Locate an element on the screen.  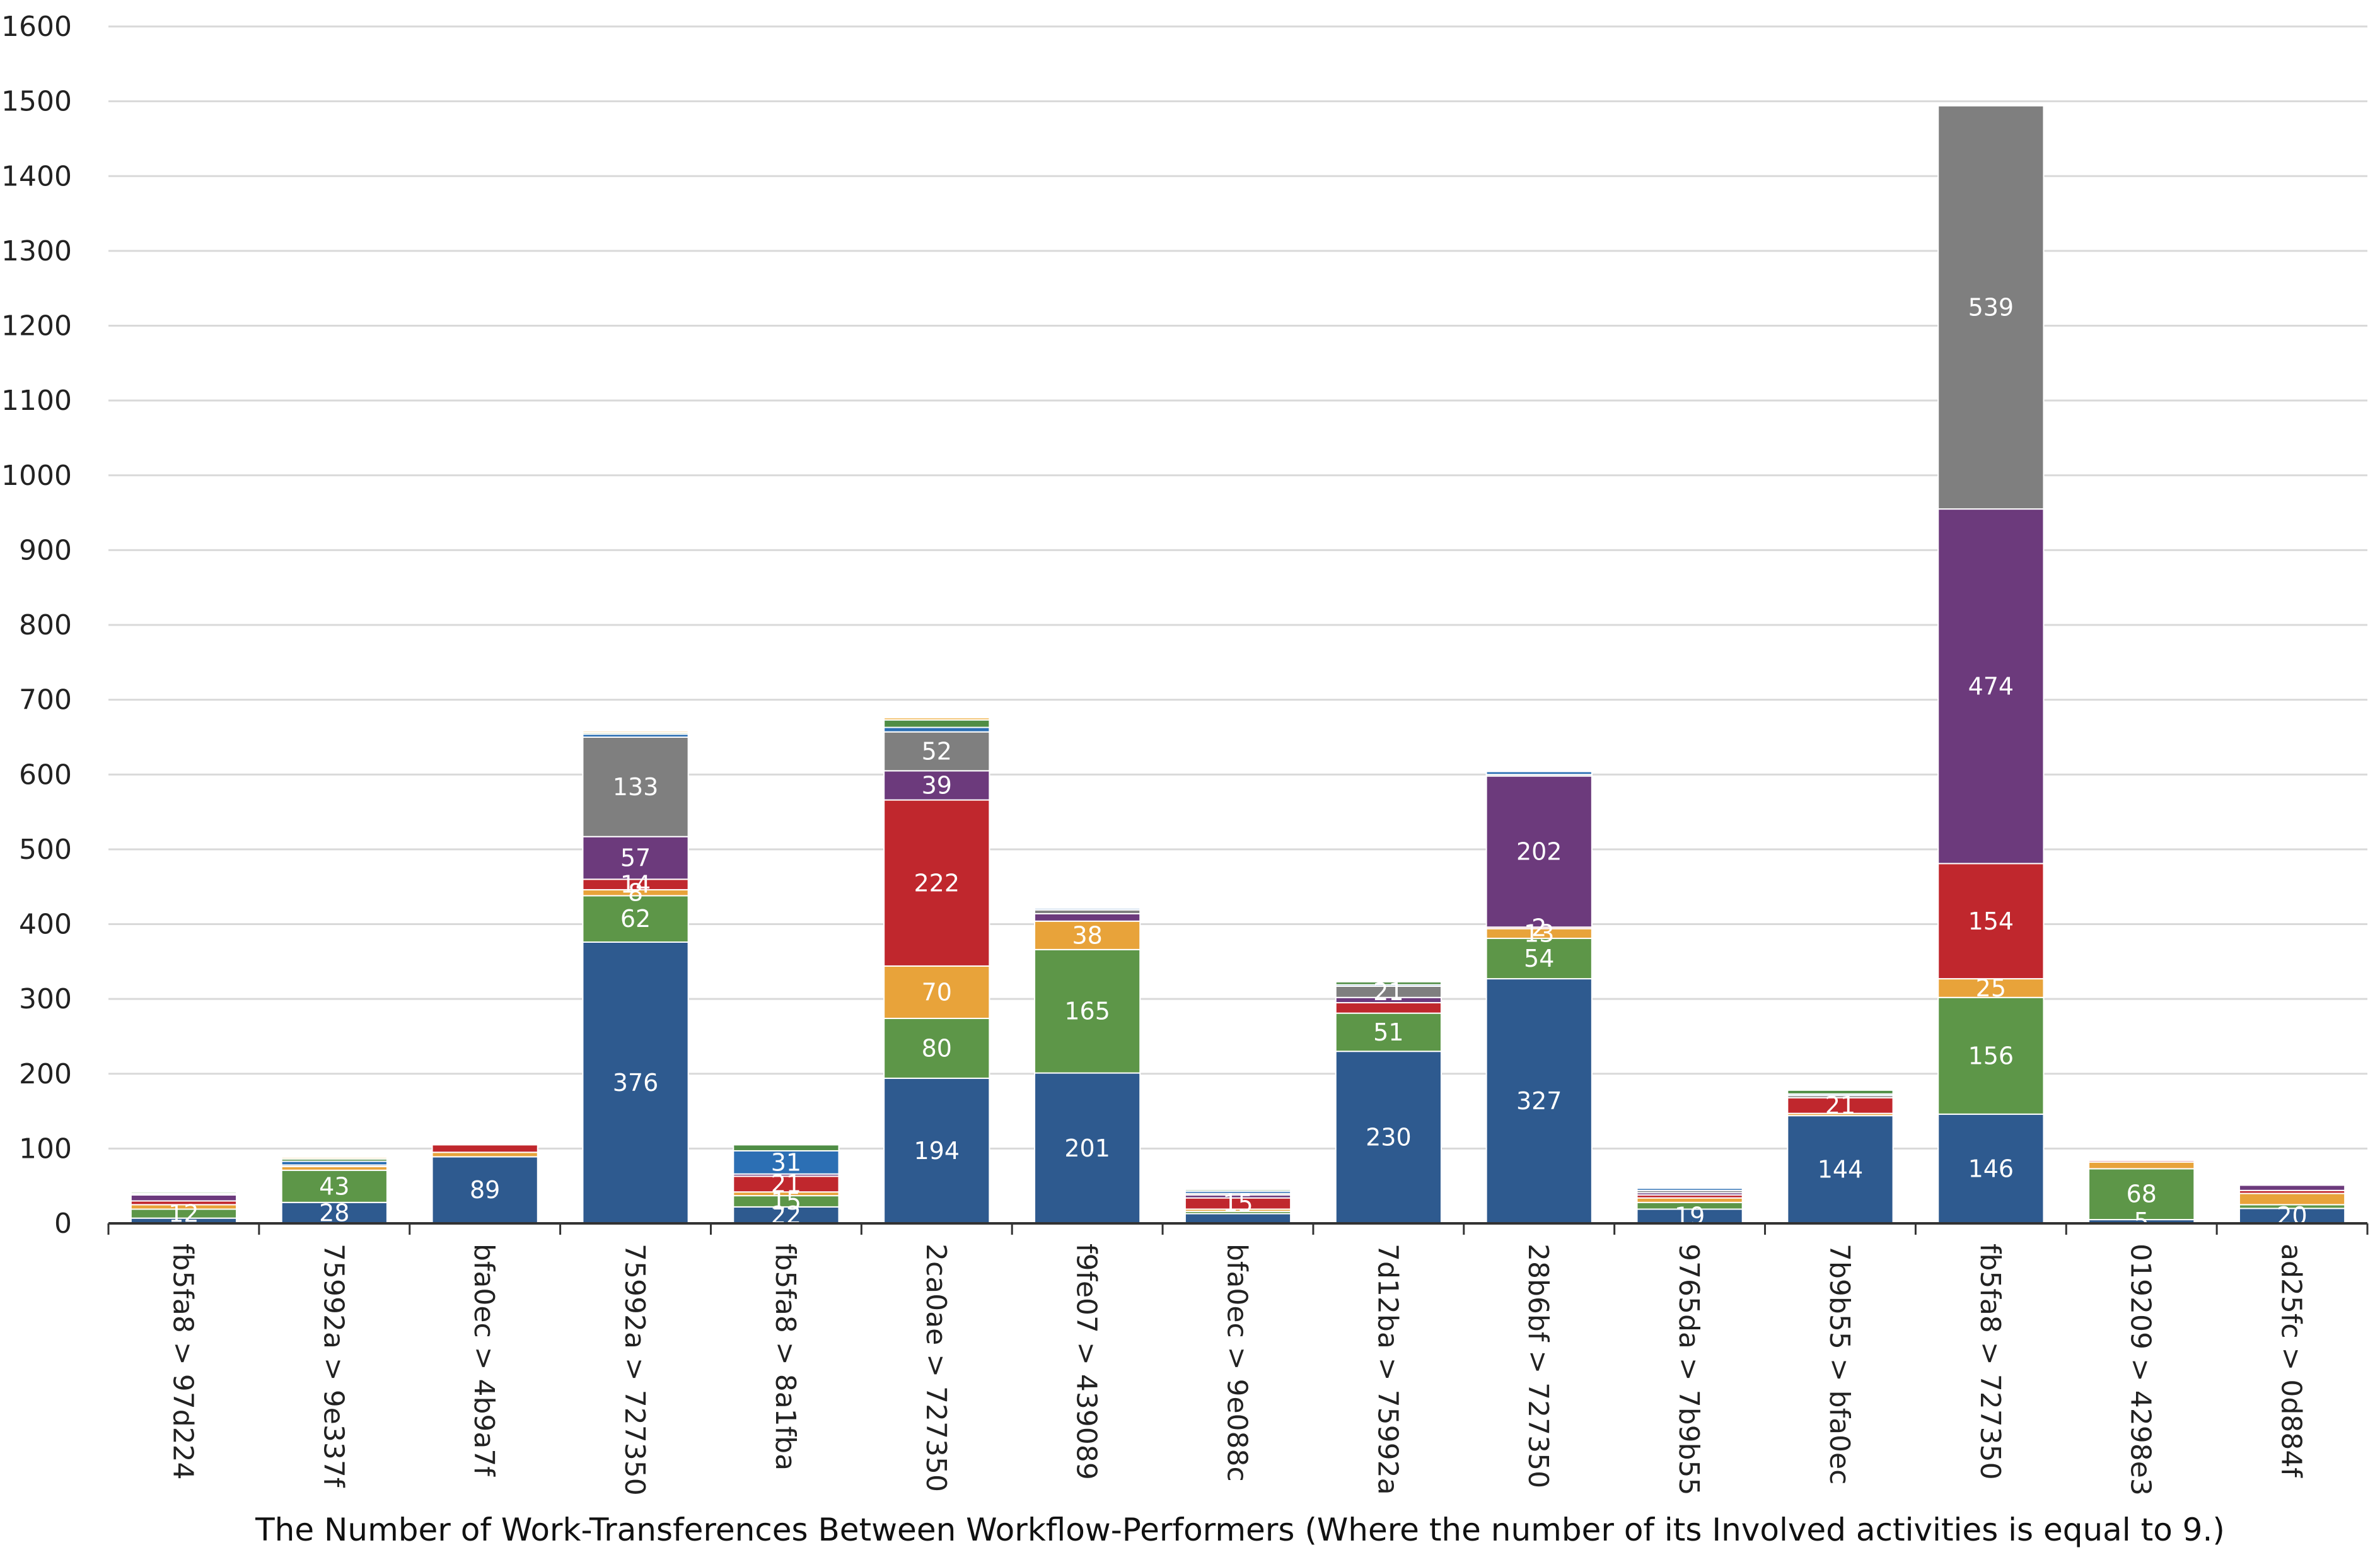
bar-segment-2-s1 is located at coordinates (484, 1190).